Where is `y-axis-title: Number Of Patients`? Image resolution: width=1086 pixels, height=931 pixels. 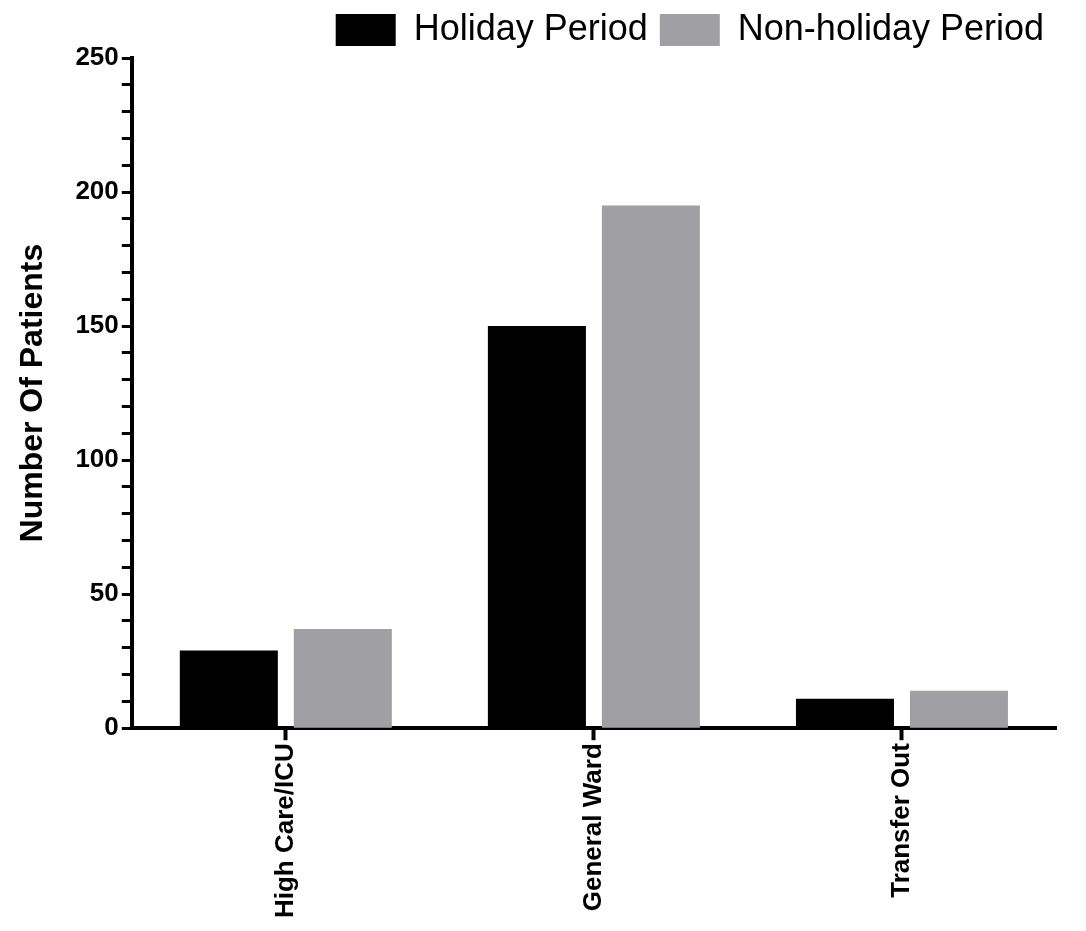
y-axis-title: Number Of Patients is located at coordinates (31, 393).